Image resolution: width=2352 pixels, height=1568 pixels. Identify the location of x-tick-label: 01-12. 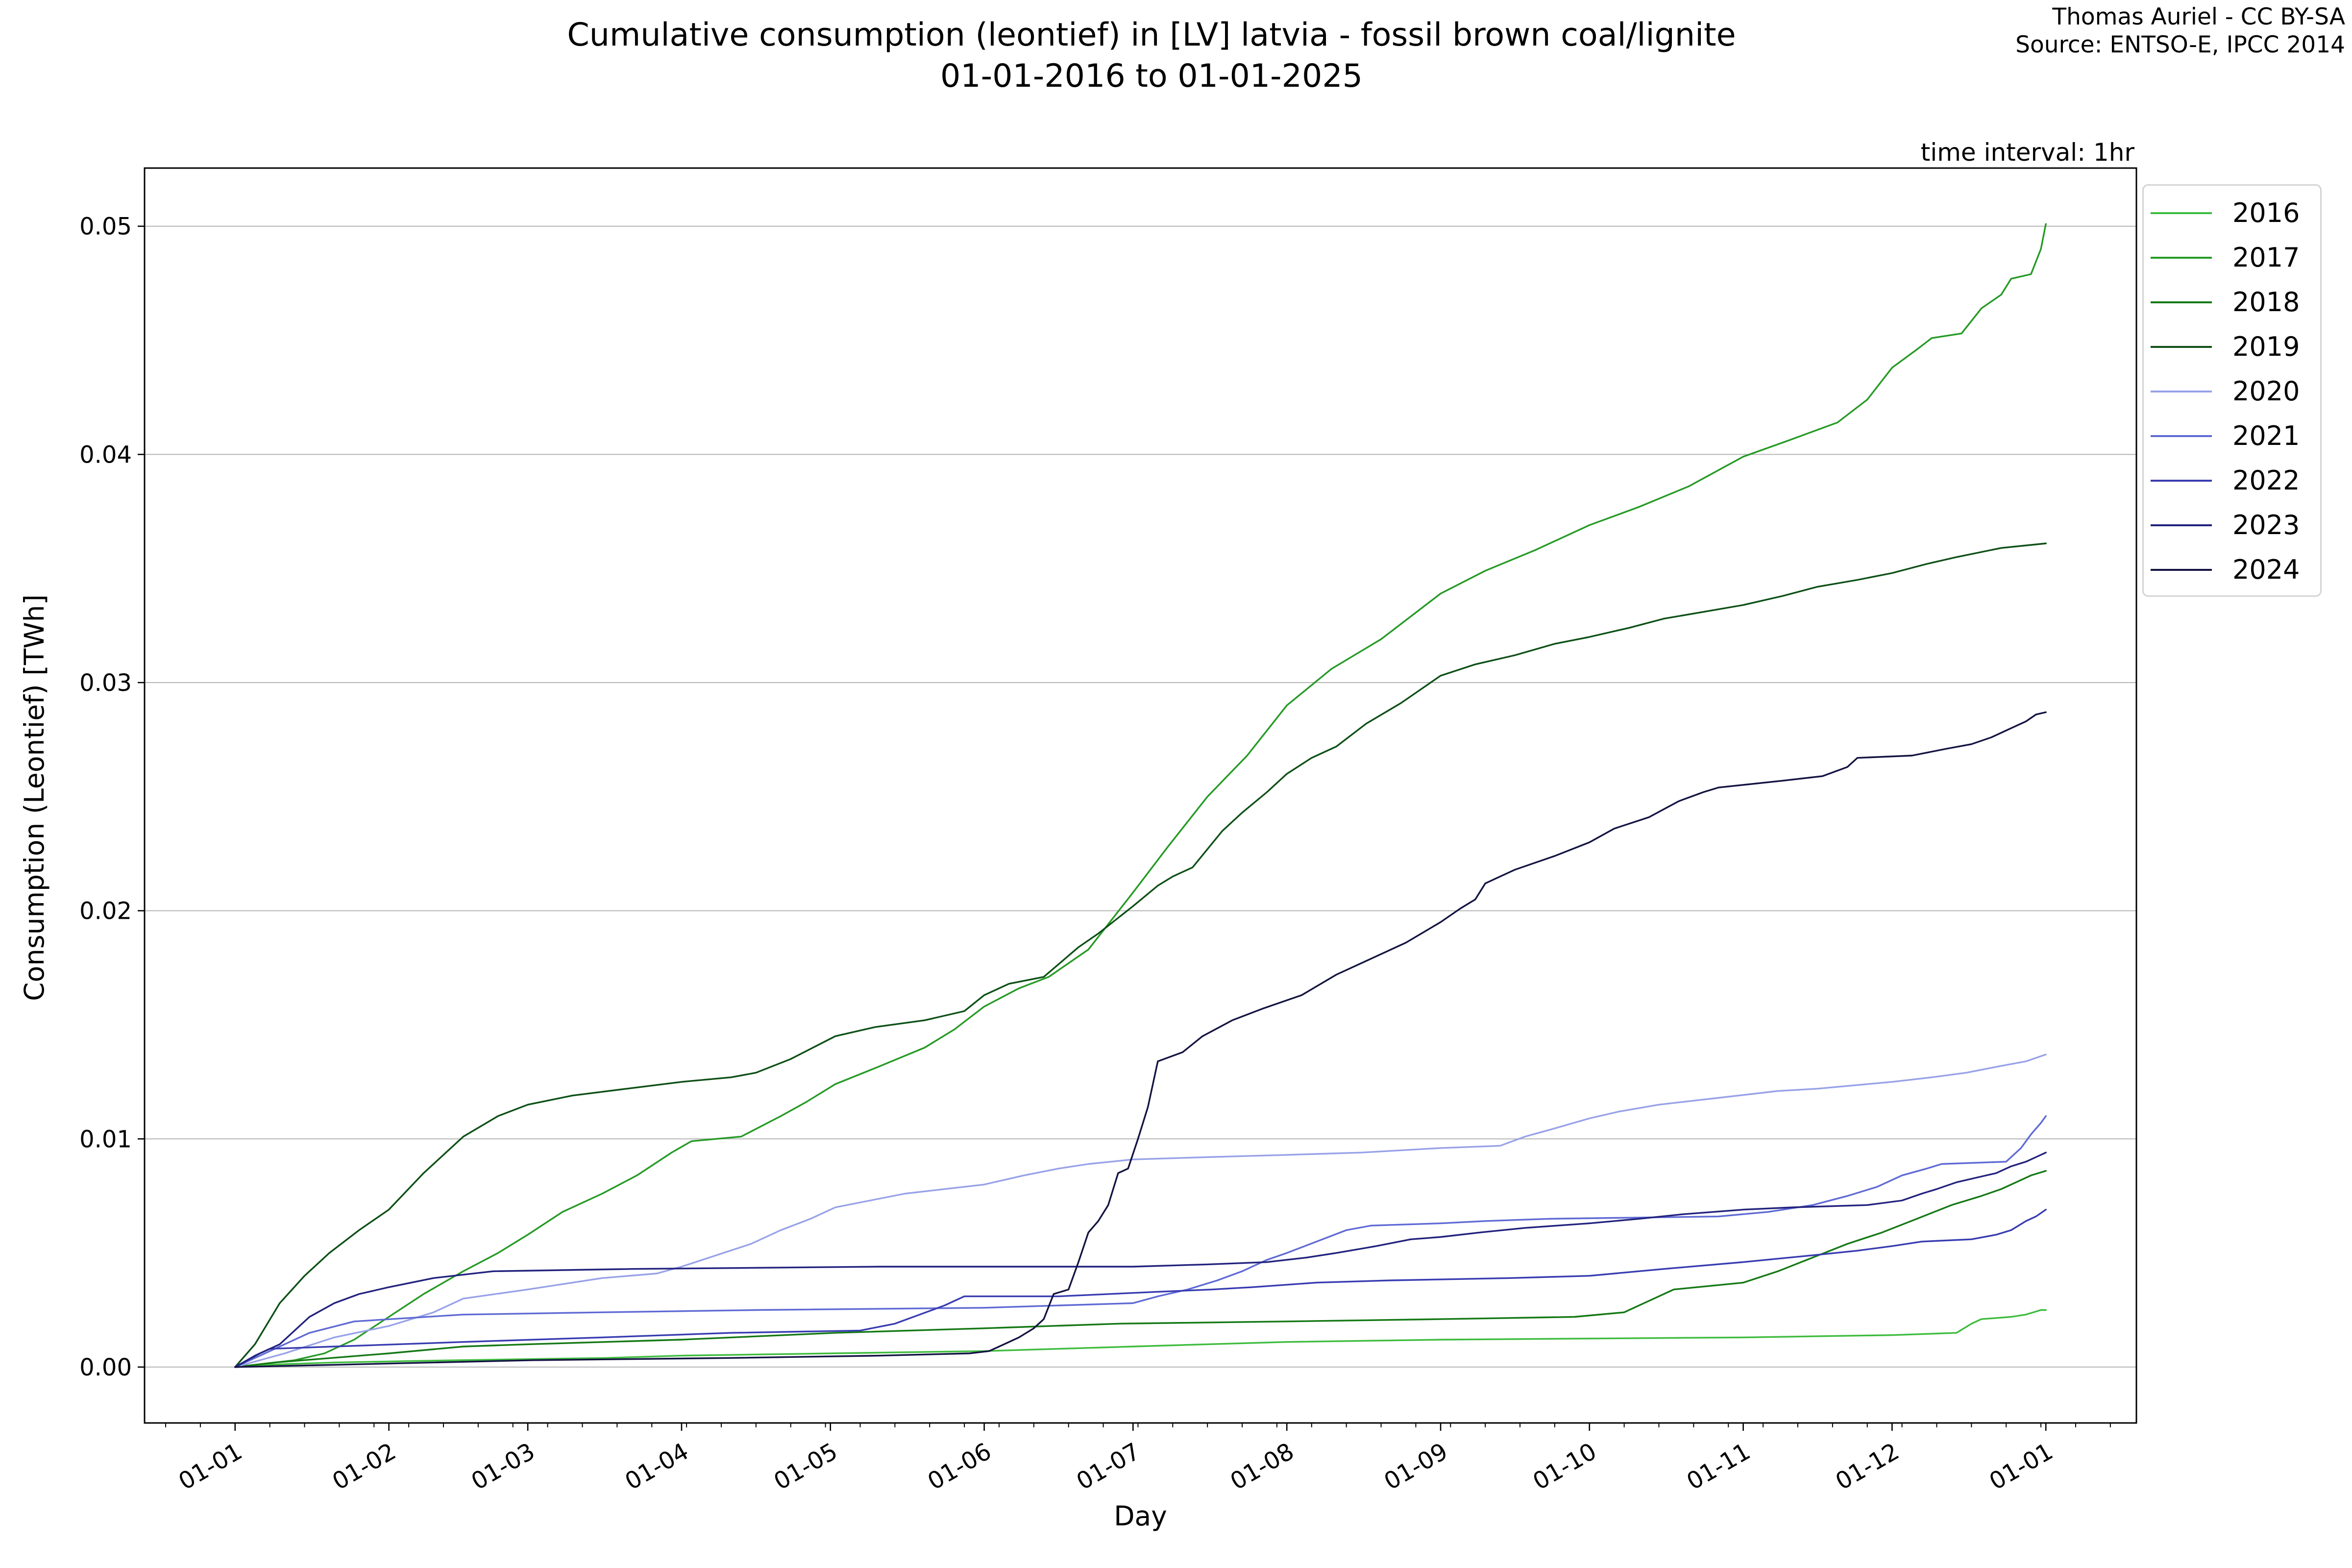
(1867, 1466).